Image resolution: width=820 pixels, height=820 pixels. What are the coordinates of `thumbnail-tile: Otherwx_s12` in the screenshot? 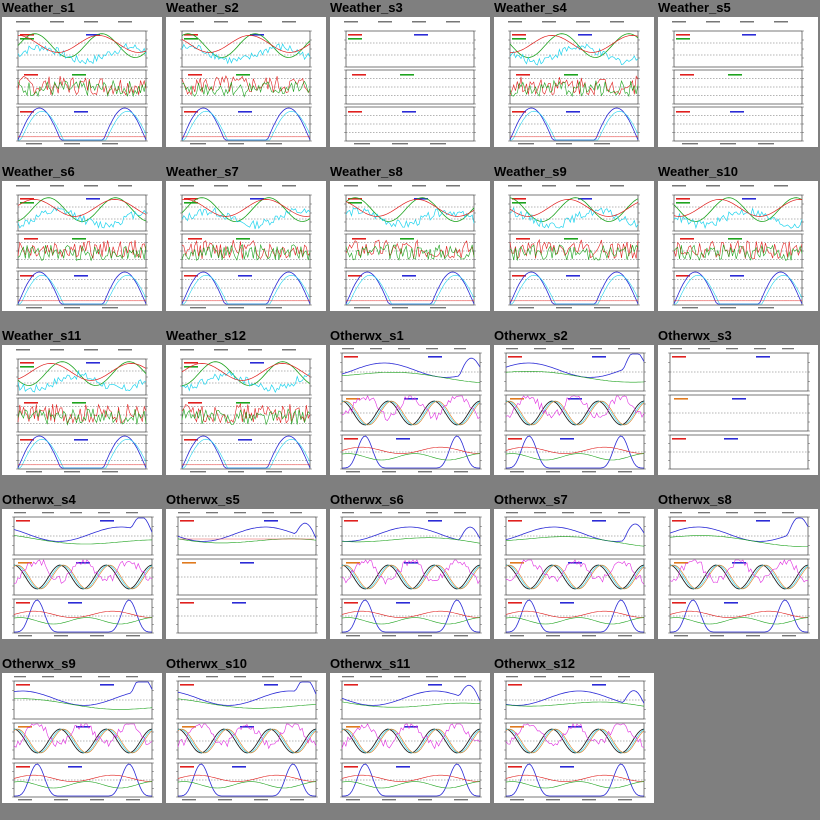 It's located at (574, 738).